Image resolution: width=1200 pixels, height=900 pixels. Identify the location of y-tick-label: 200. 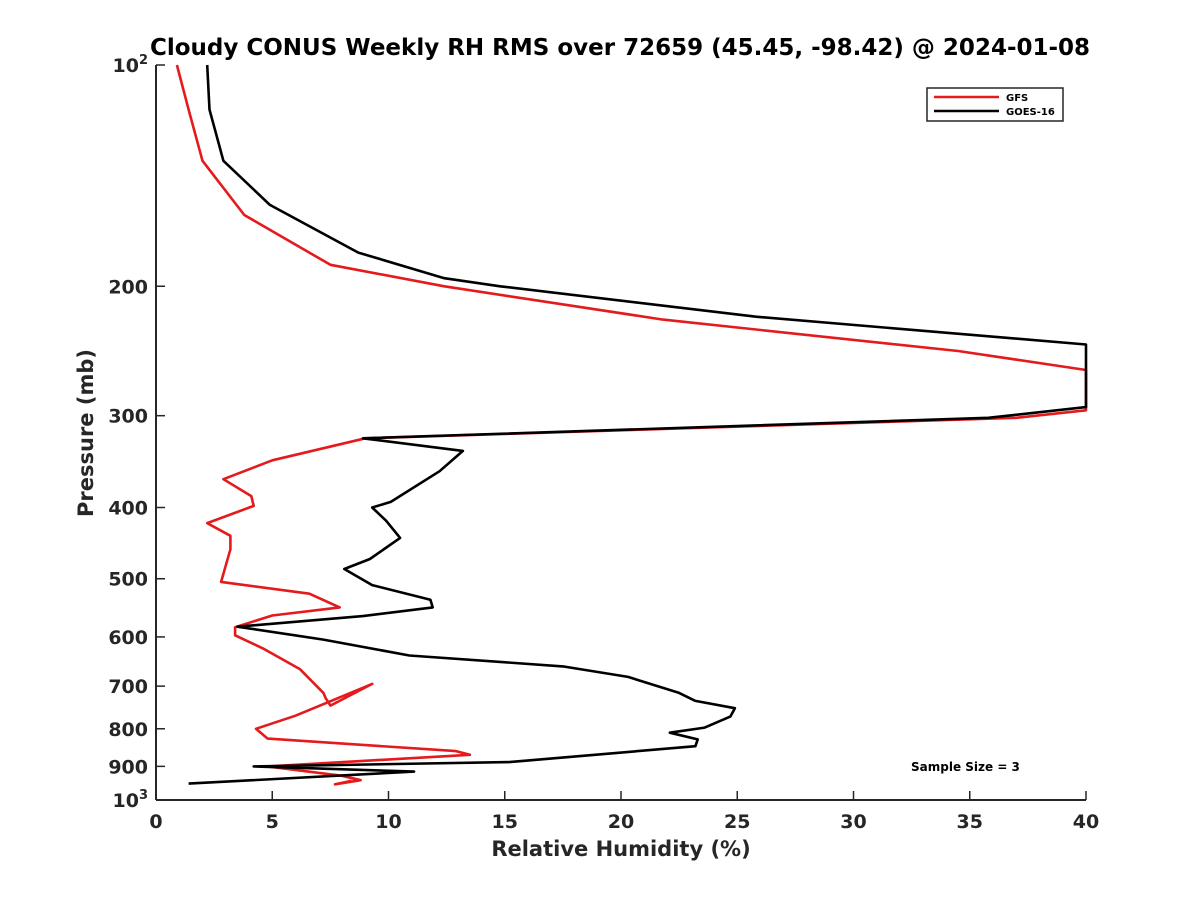
(128, 287).